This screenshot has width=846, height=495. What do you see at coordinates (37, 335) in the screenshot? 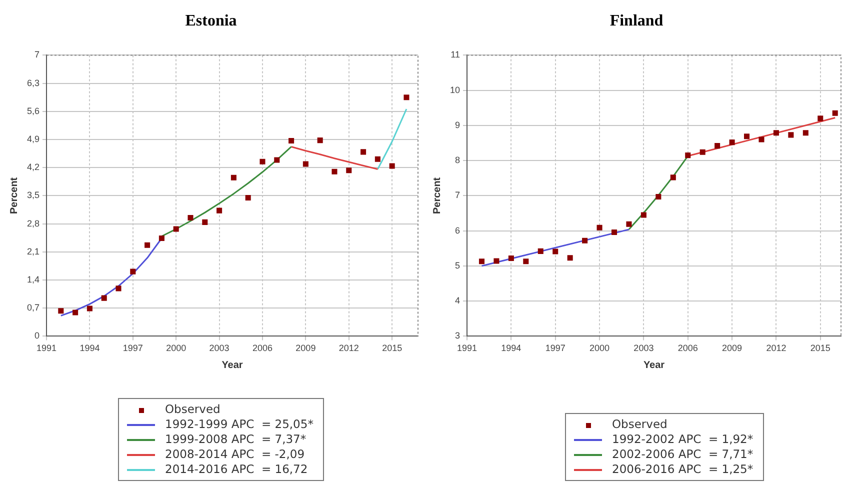
I see `y-tick-label: 0` at bounding box center [37, 335].